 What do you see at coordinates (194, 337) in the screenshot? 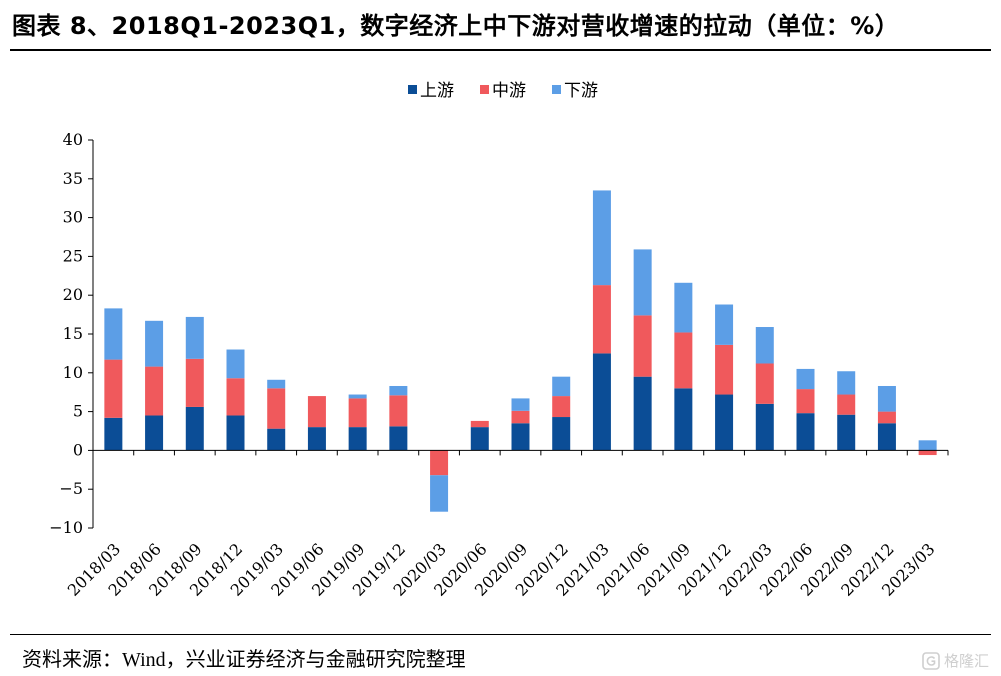
I see `bar-2018-09-s3` at bounding box center [194, 337].